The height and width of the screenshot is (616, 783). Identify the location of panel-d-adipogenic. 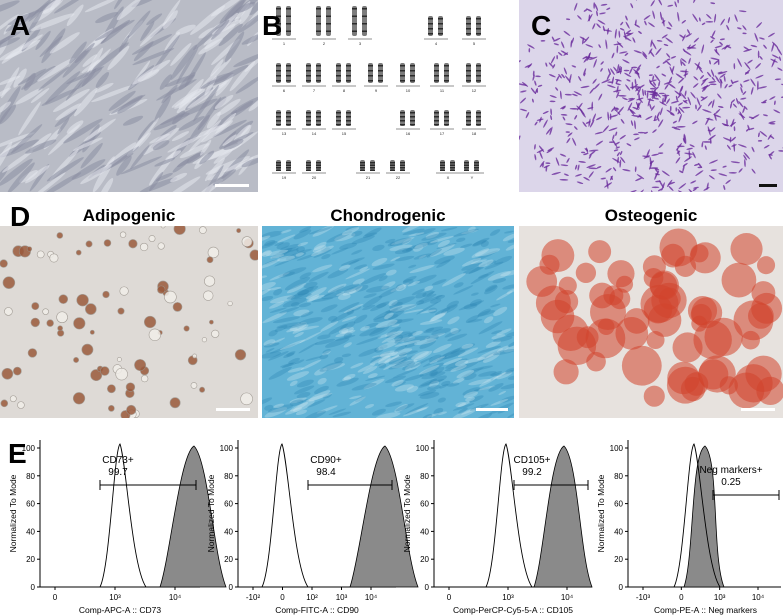
(129, 322).